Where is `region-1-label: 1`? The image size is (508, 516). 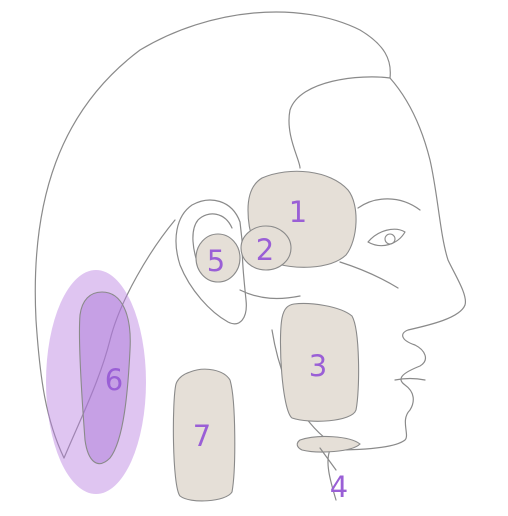
region-1-label: 1 is located at coordinates (298, 212).